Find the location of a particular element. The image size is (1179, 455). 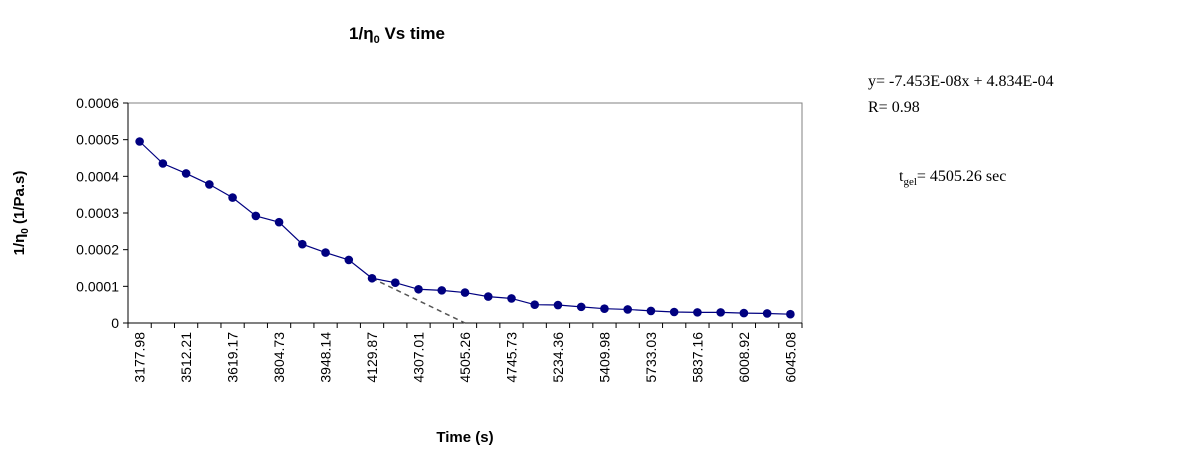

x-tick-label: 4307.01 is located at coordinates (419, 357).